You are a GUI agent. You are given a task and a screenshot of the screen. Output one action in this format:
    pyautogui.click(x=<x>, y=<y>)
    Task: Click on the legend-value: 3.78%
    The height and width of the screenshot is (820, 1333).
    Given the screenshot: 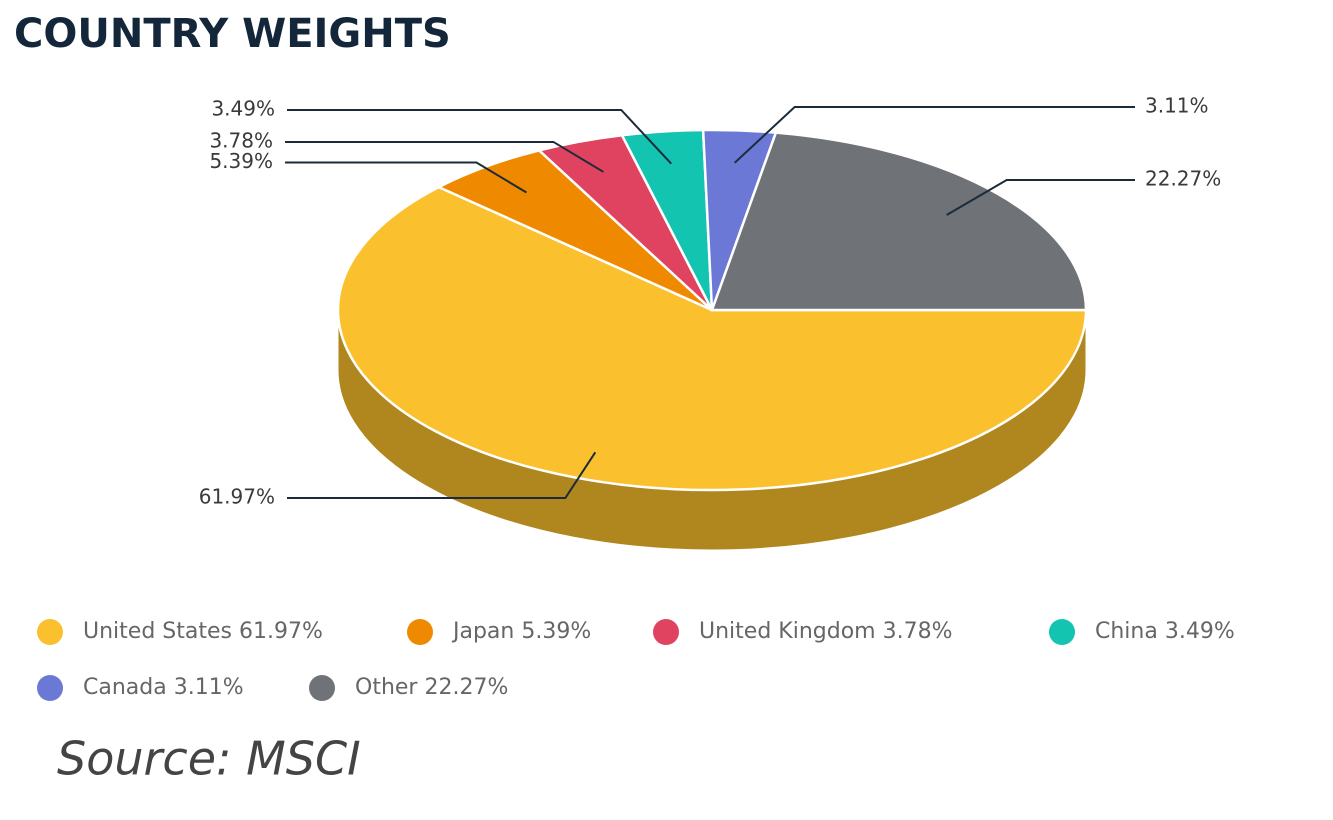 What is the action you would take?
    pyautogui.click(x=918, y=631)
    